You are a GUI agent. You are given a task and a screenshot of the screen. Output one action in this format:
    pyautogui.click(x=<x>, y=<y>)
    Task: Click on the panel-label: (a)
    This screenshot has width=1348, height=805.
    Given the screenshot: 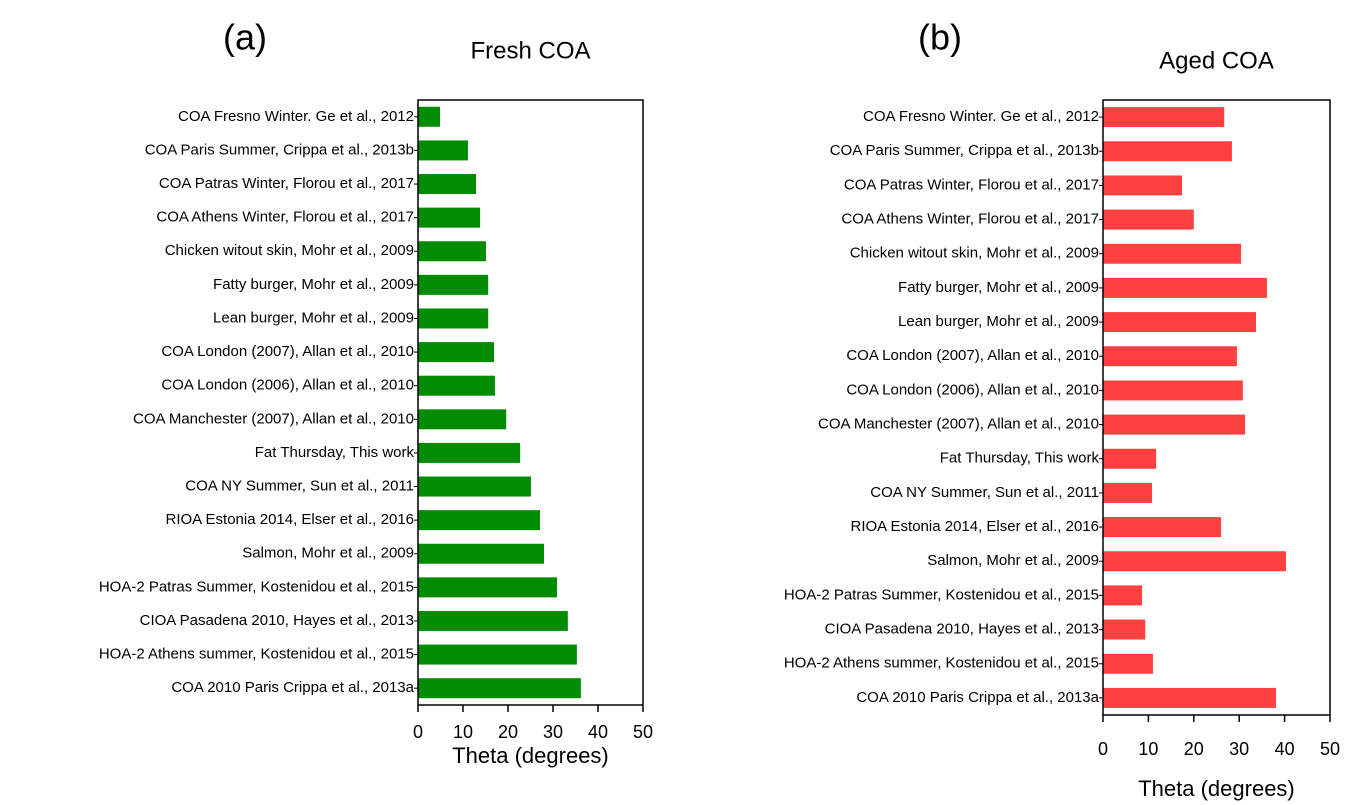 What is the action you would take?
    pyautogui.click(x=245, y=37)
    